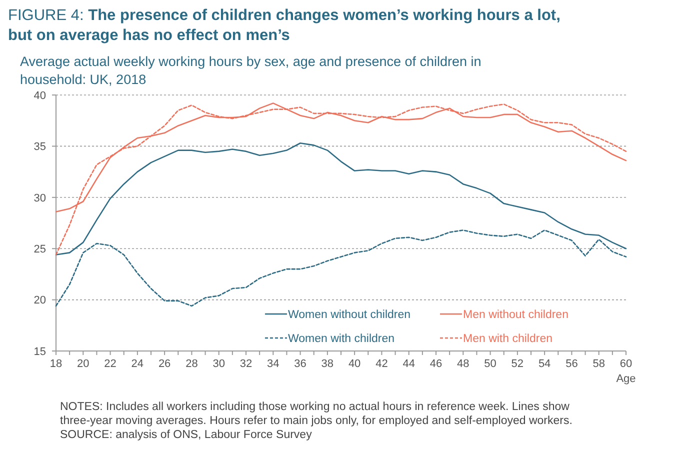 The height and width of the screenshot is (451, 680). I want to click on x-tick-label: 32, so click(246, 364).